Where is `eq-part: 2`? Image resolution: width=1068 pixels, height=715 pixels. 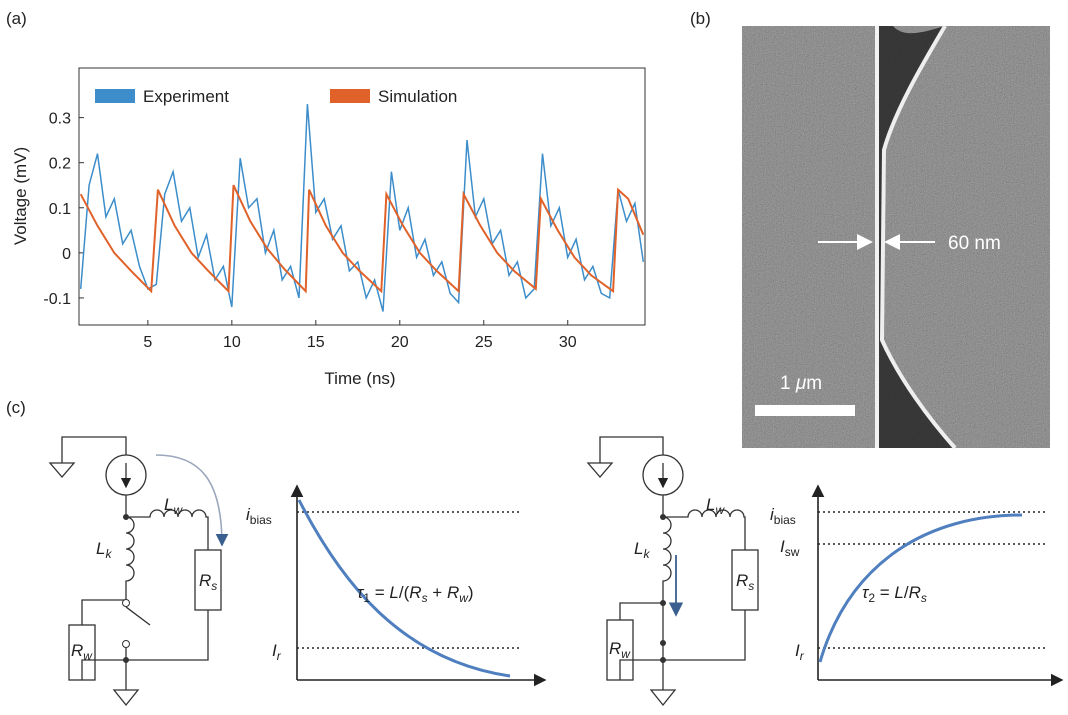 eq-part: 2 is located at coordinates (871, 598).